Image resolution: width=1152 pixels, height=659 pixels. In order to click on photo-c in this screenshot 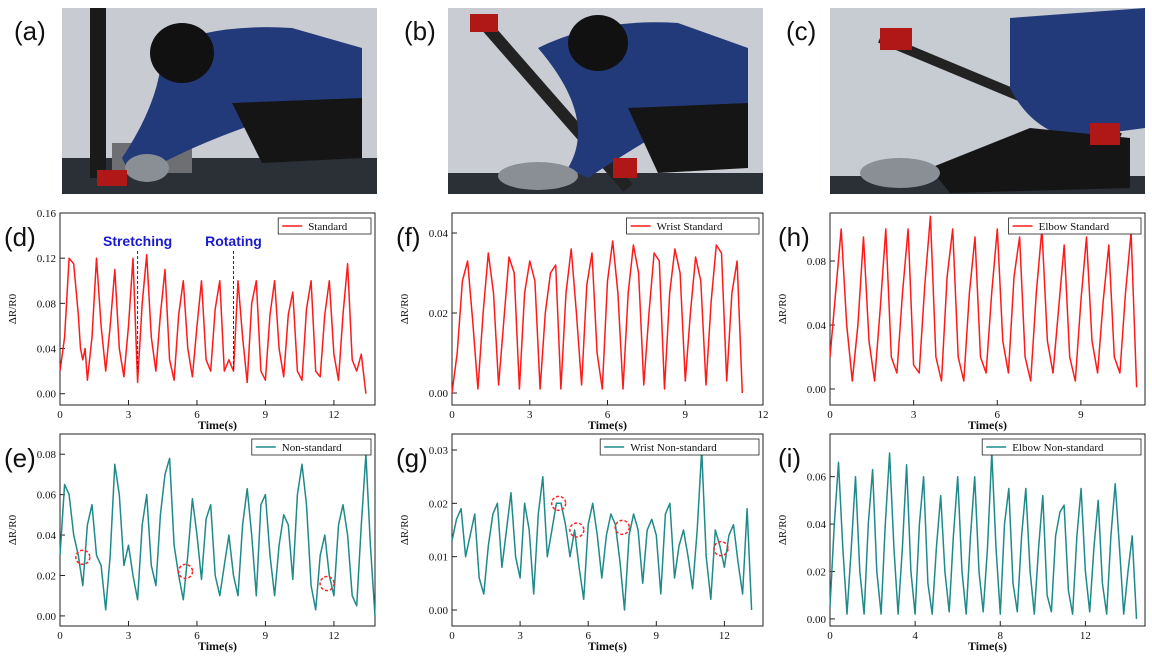, I will do `click(987, 101)`.